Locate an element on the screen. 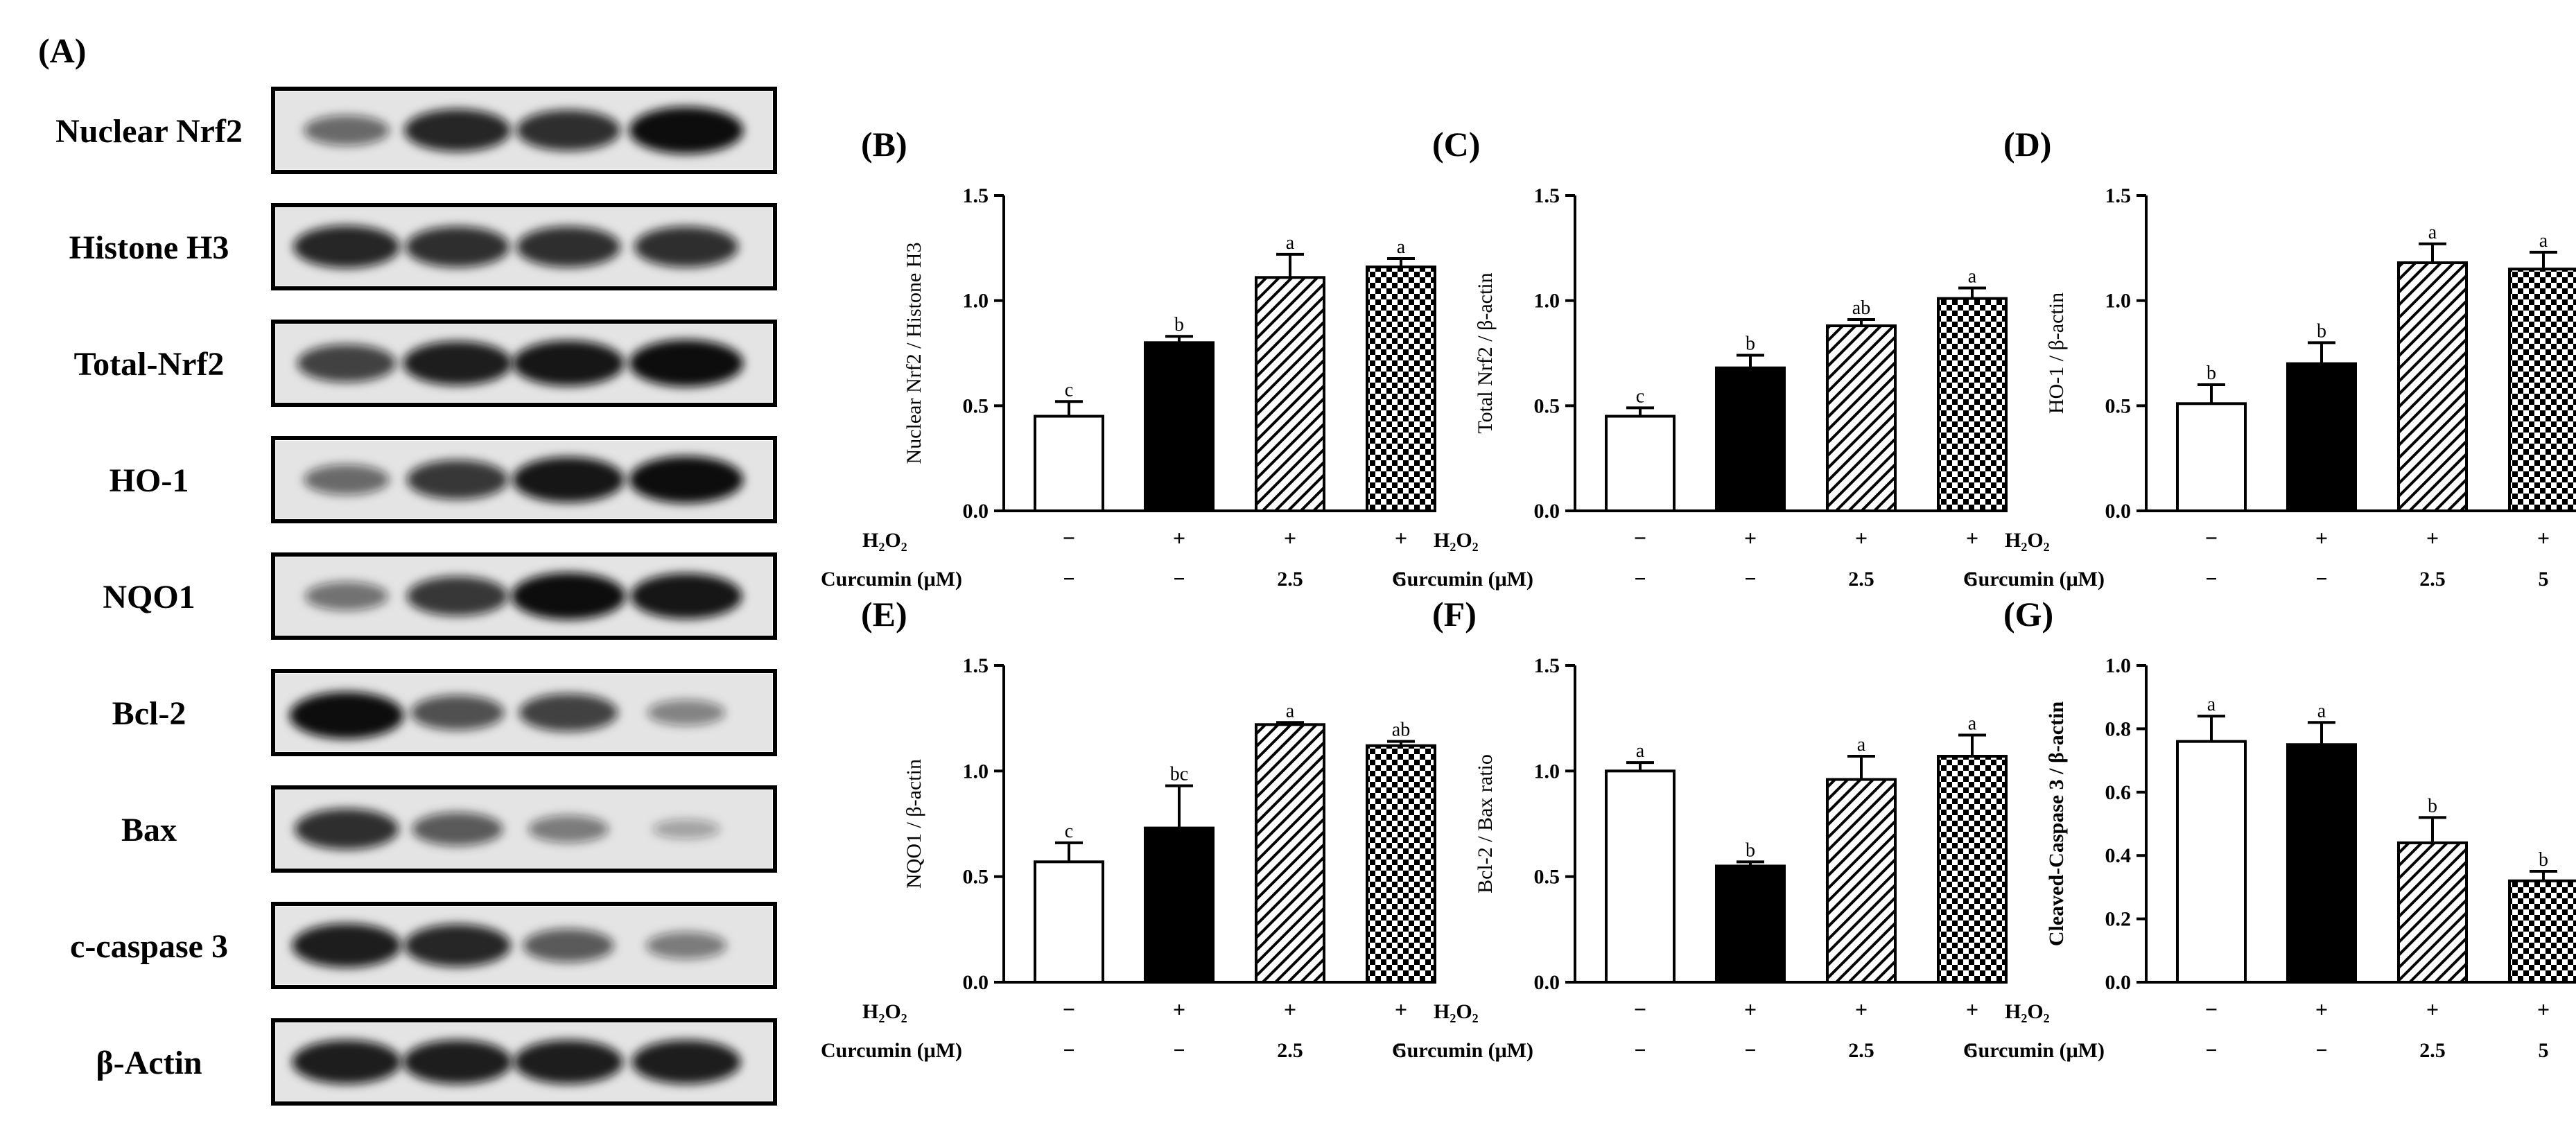 This screenshot has height=1134, width=2576. blot-row: Bax is located at coordinates (449, 829).